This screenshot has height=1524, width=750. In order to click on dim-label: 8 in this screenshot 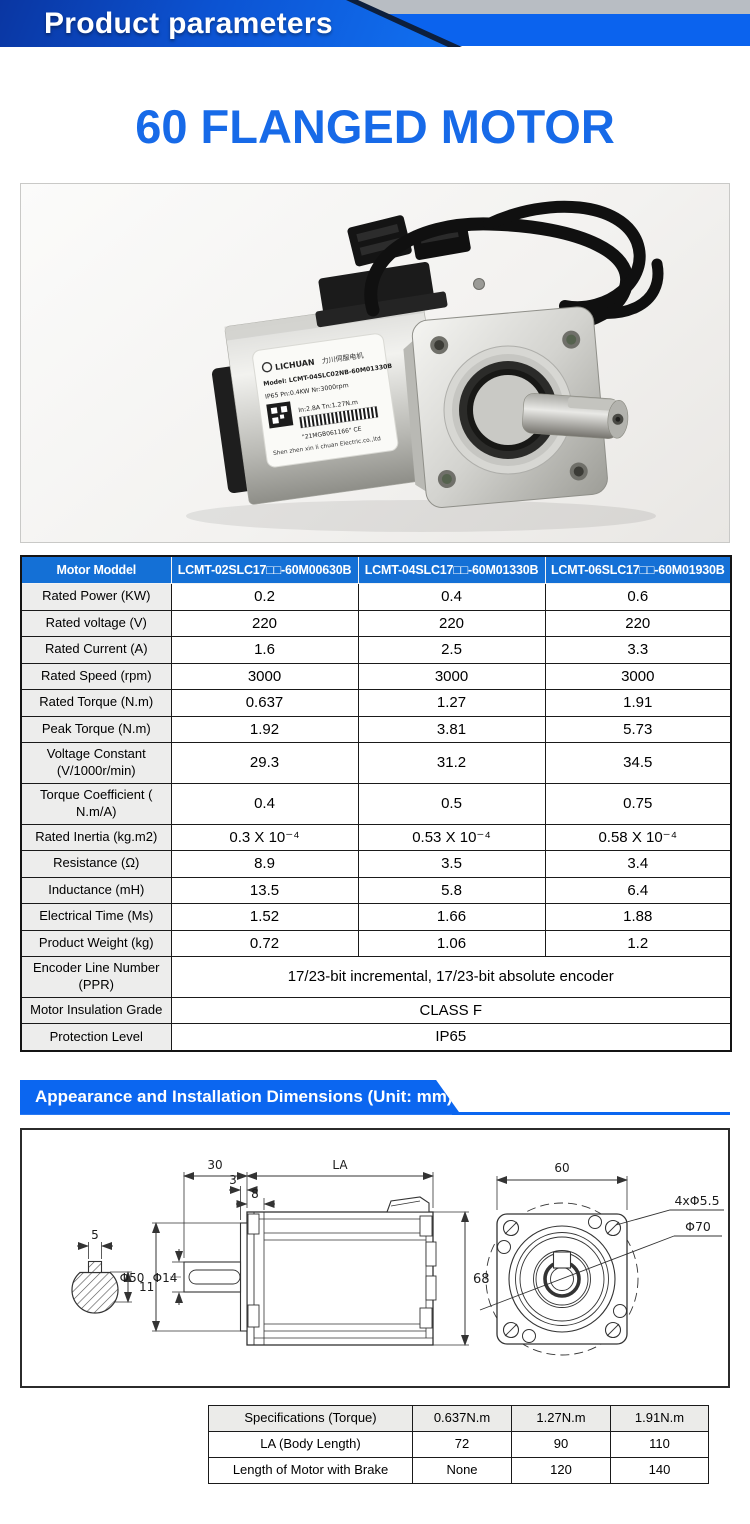, I will do `click(255, 1194)`.